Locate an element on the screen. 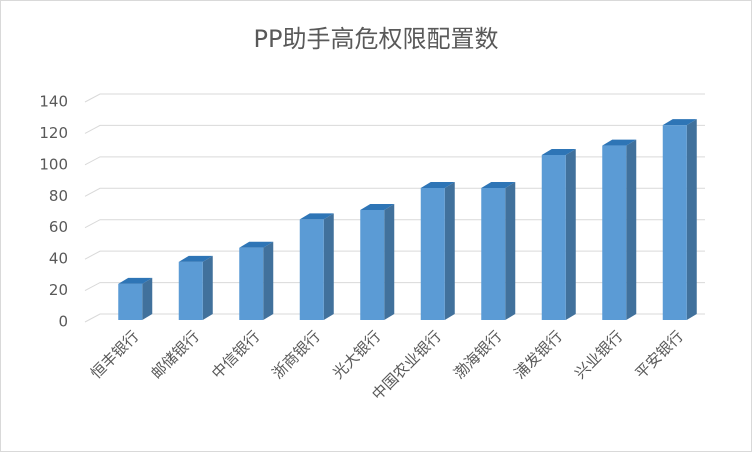 The image size is (752, 452). chart-title: PP助手高危权限配置数 is located at coordinates (376, 39).